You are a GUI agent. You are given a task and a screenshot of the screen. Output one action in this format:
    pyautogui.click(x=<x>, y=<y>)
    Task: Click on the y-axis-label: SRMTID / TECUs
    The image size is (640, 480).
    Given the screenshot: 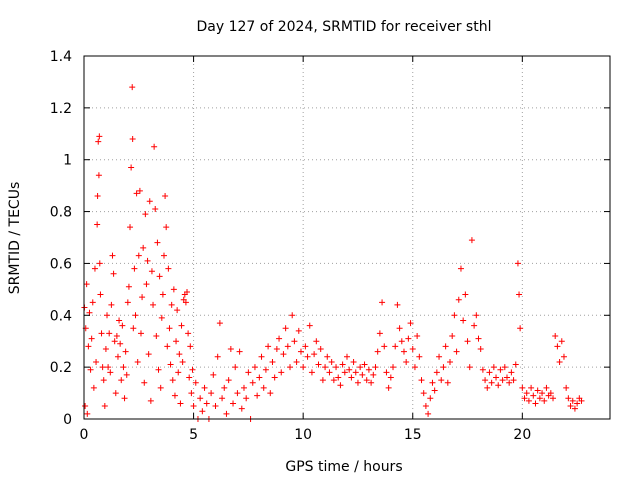 What is the action you would take?
    pyautogui.click(x=15, y=238)
    